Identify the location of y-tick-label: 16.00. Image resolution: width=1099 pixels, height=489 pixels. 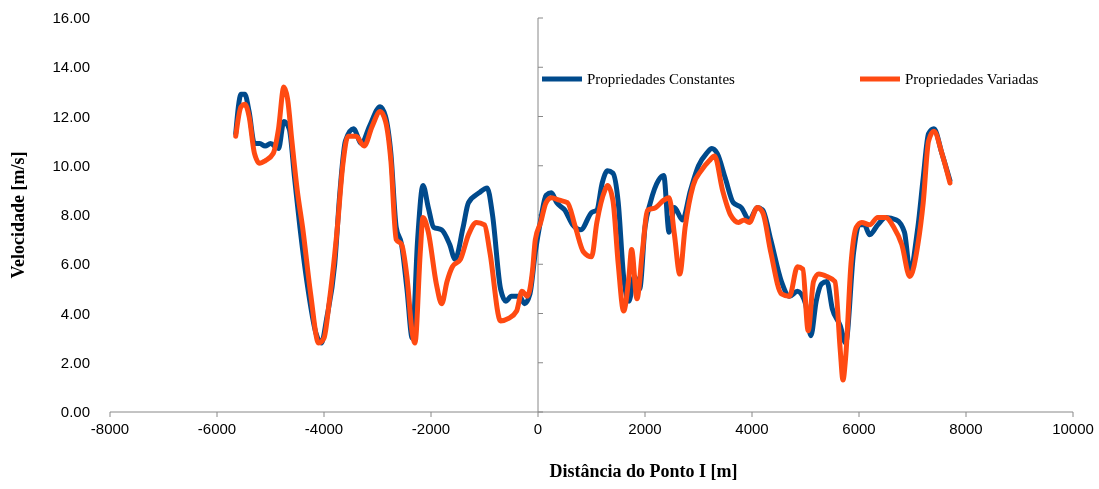
(71, 17).